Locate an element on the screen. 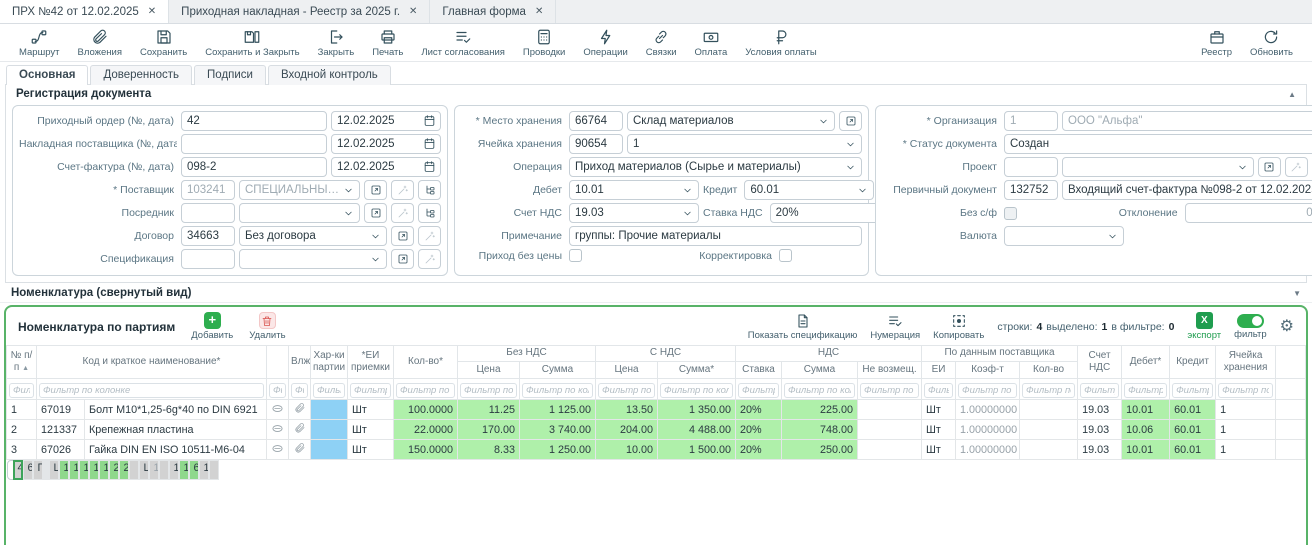 This screenshot has height=545, width=1312. cell-sum-no-vat: 10 583.33 is located at coordinates (83, 470).